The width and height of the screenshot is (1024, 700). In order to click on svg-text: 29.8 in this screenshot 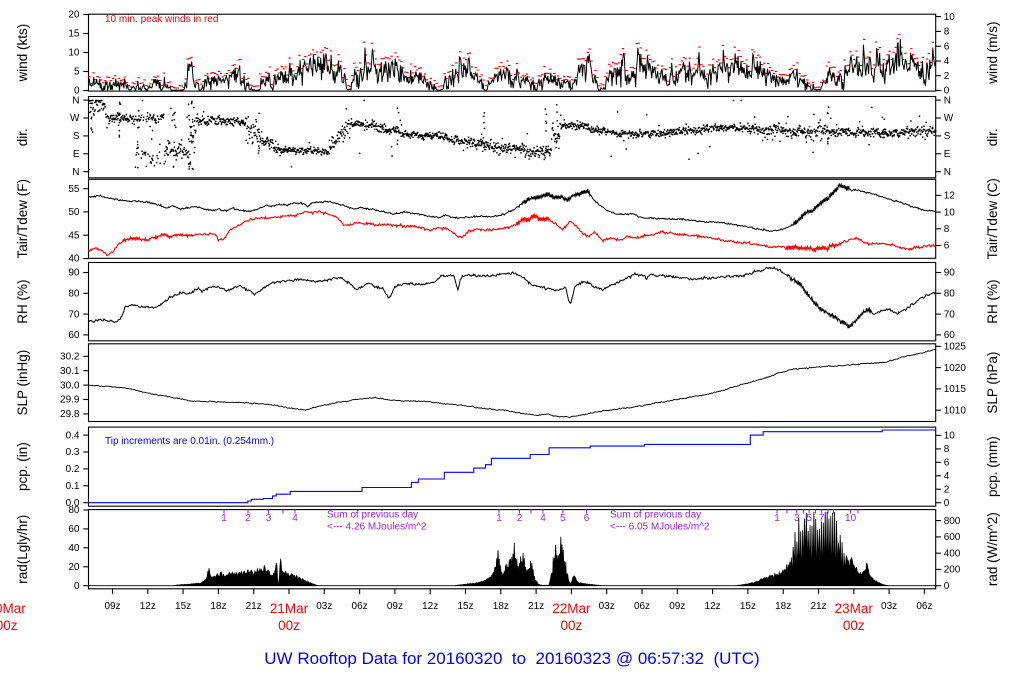, I will do `click(70, 414)`.